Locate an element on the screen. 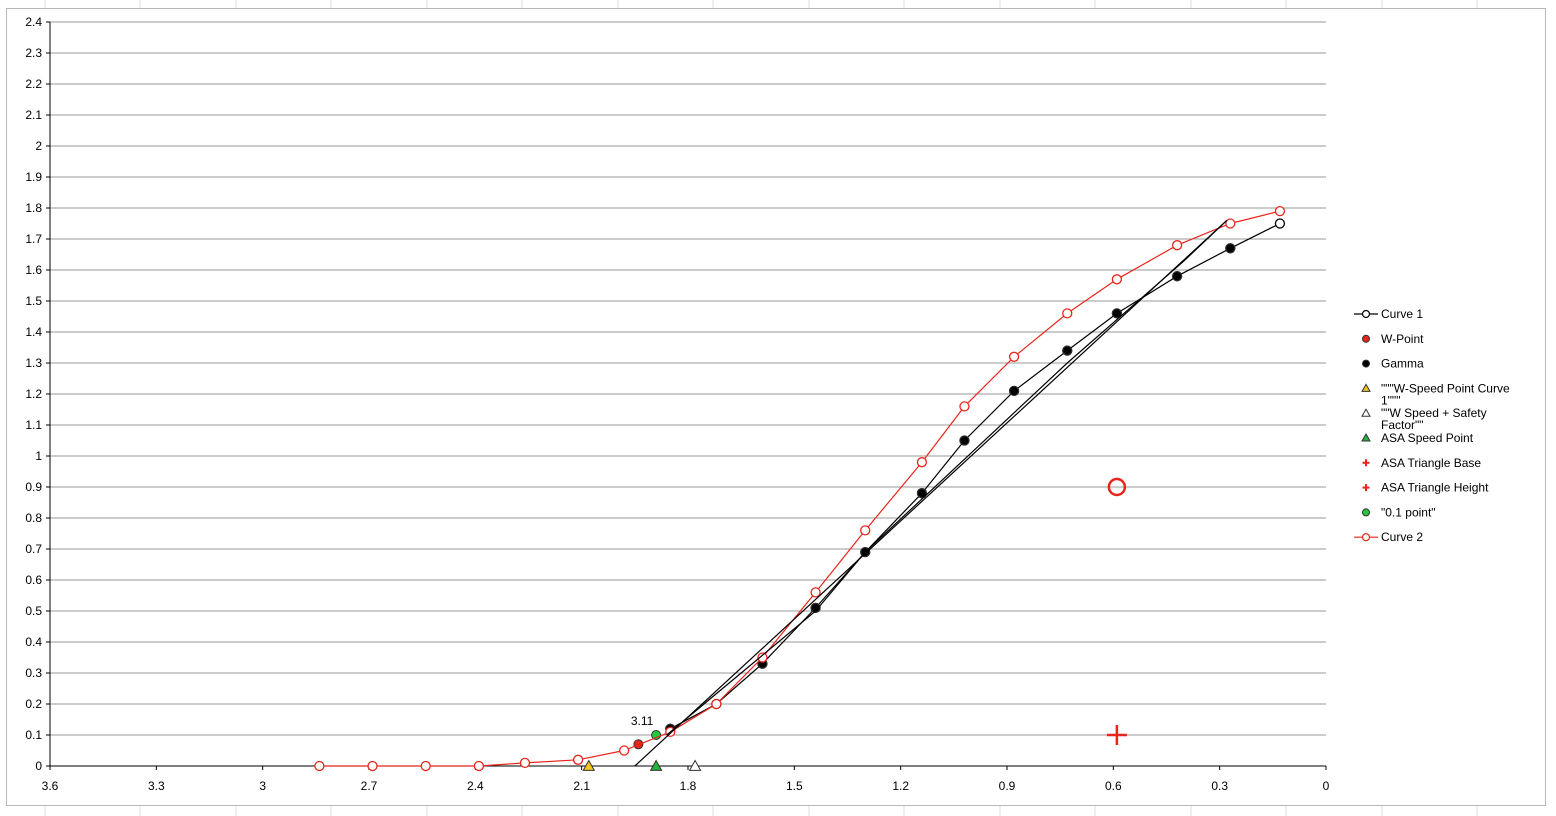  legend-label-line: Factor"" is located at coordinates (1402, 425).